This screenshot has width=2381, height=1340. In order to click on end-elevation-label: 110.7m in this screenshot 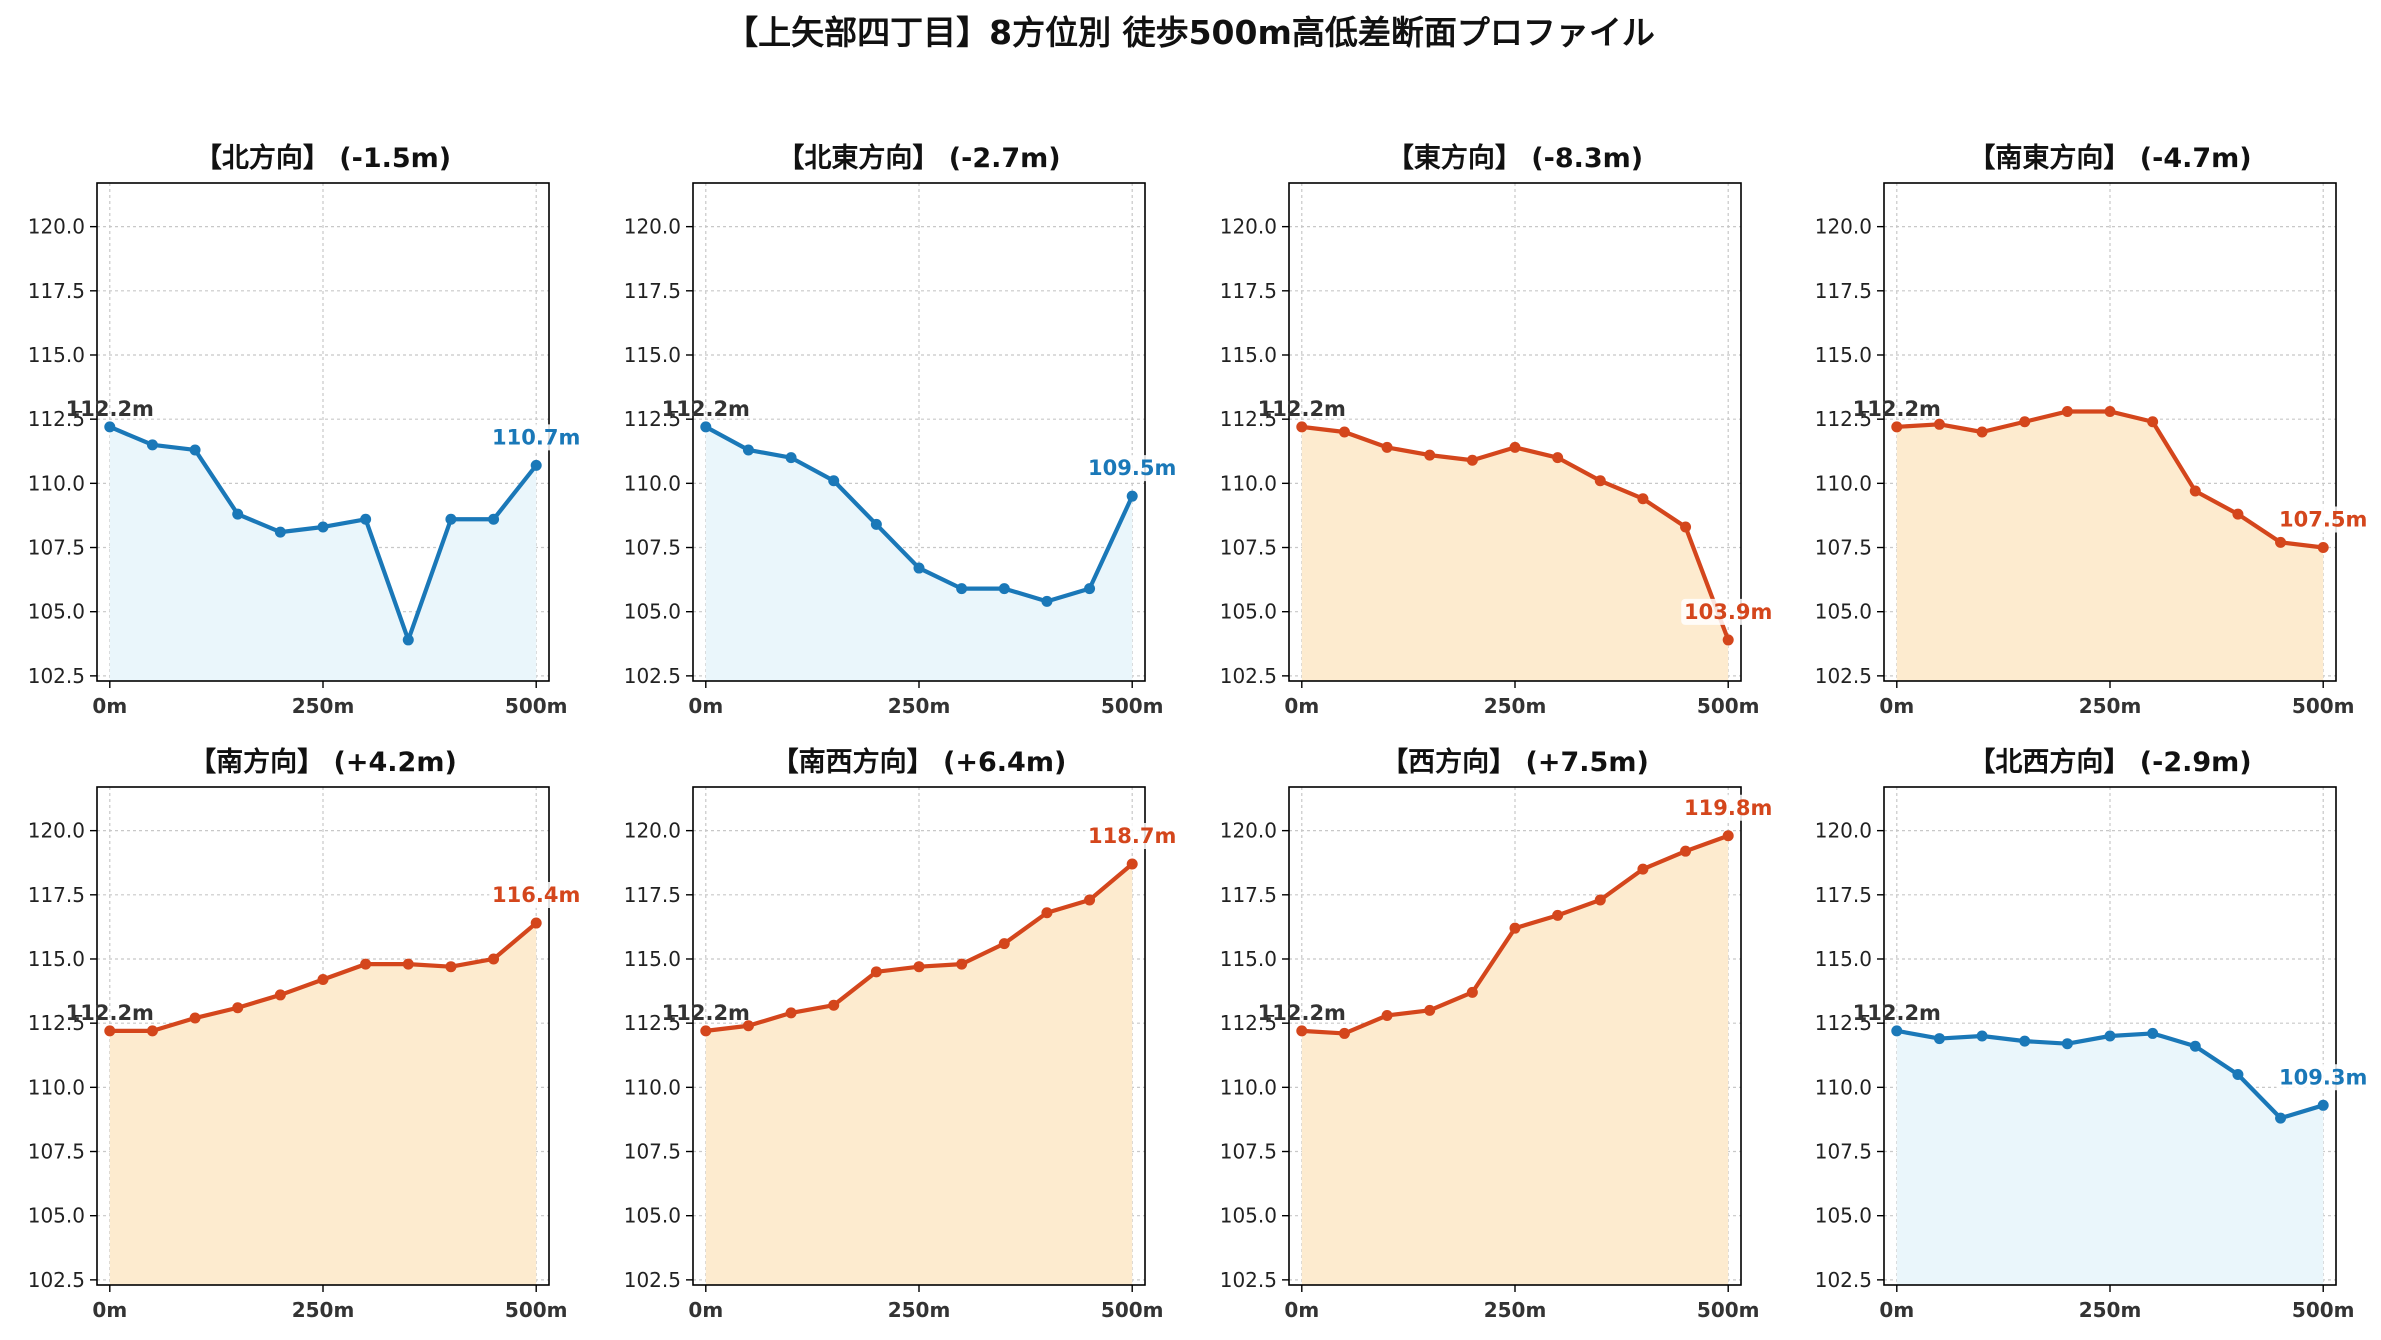, I will do `click(536, 437)`.